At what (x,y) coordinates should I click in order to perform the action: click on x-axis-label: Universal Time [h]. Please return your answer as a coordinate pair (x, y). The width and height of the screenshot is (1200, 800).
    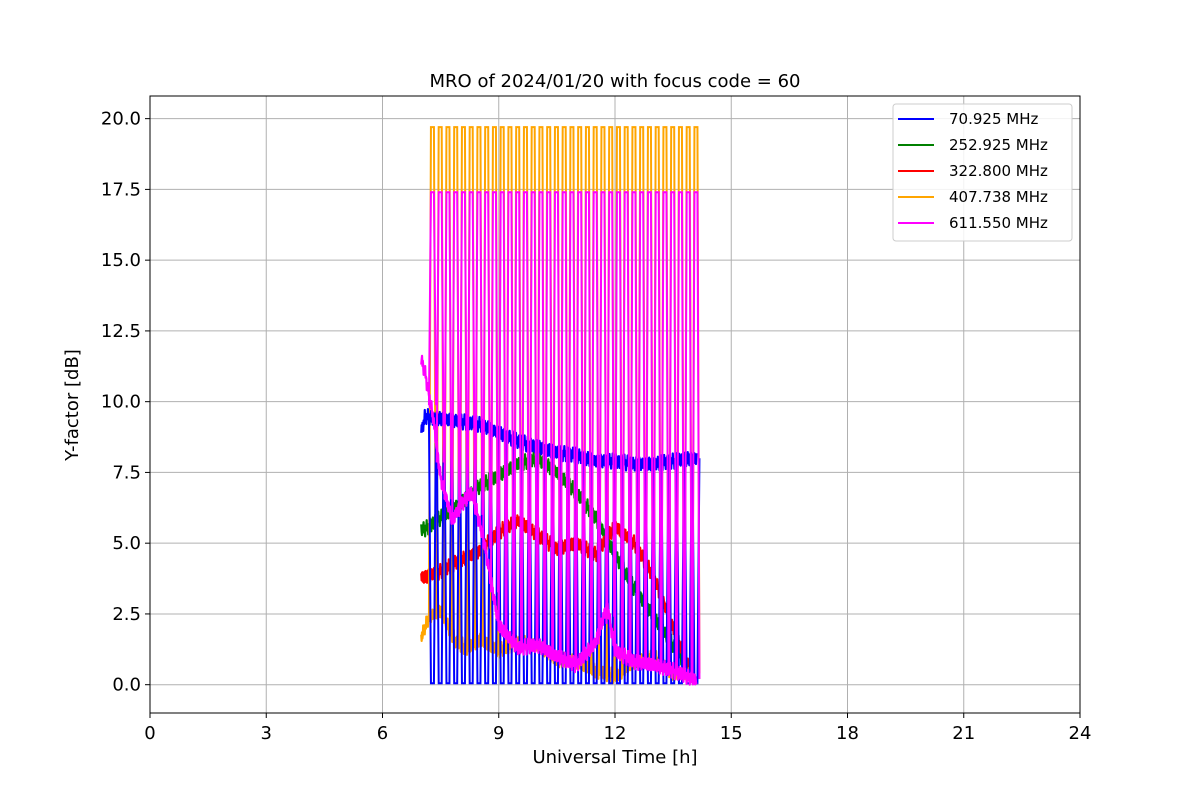
    Looking at the image, I should click on (614, 757).